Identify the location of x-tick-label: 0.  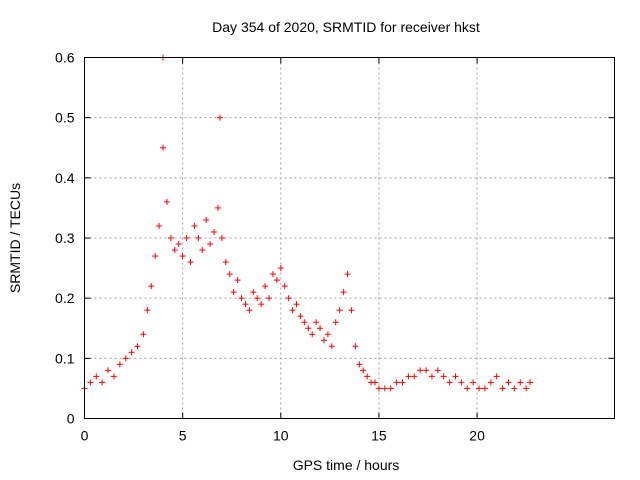
(85, 436).